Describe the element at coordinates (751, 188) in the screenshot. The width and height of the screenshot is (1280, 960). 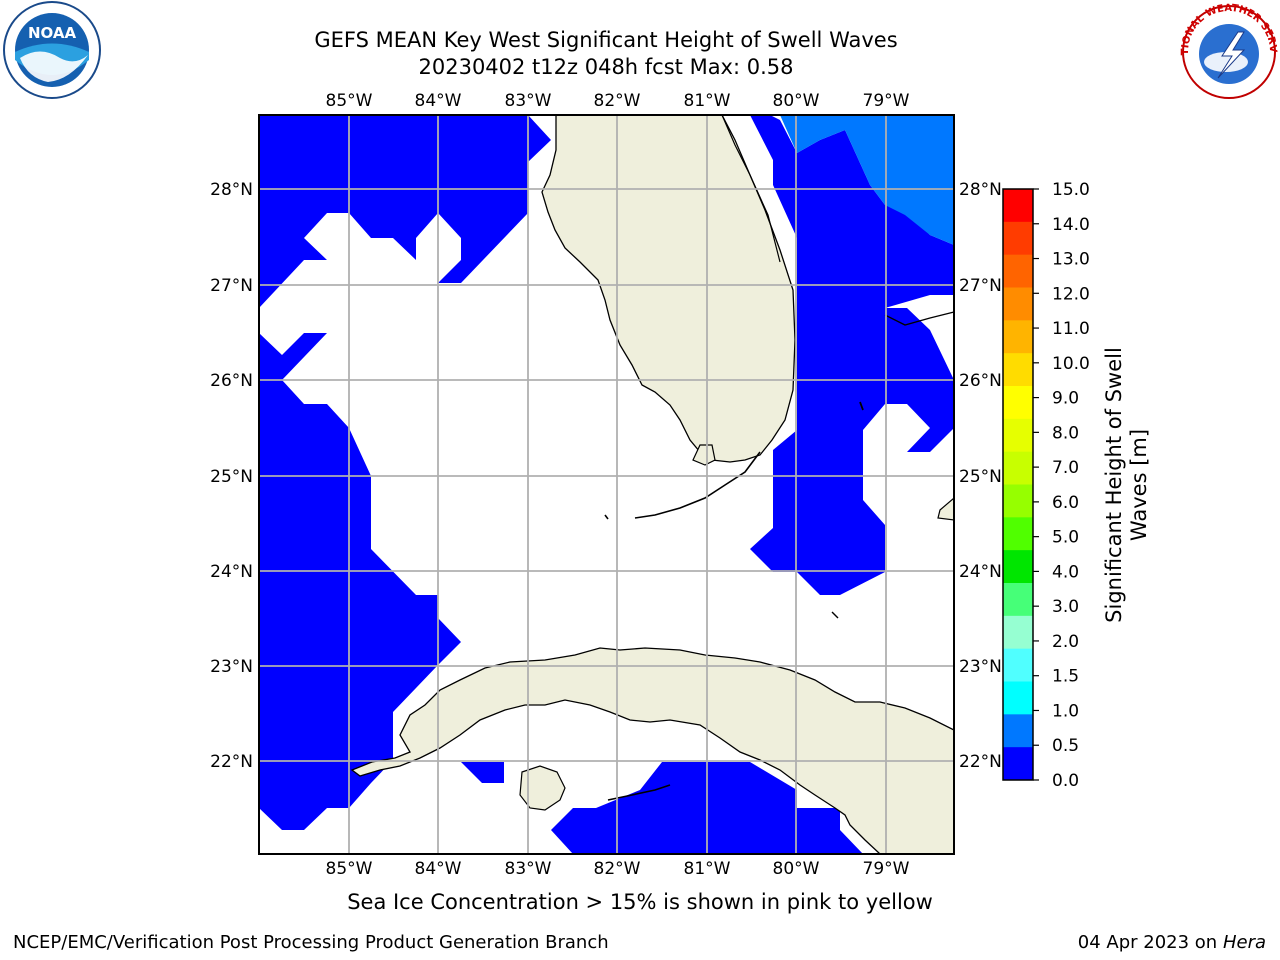
I see `florida-east-coast` at that location.